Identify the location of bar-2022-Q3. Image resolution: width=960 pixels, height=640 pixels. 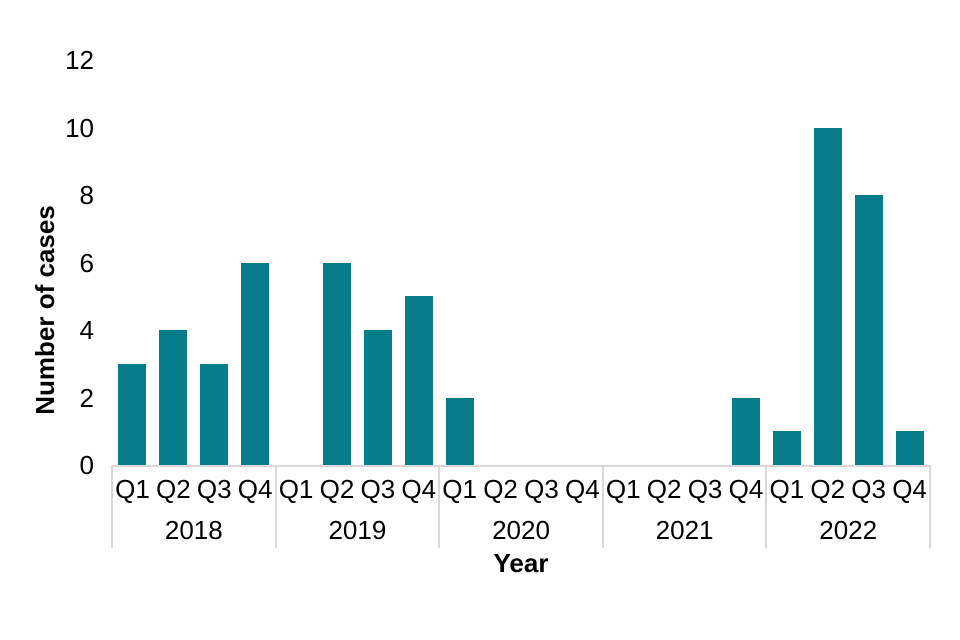
(868, 330).